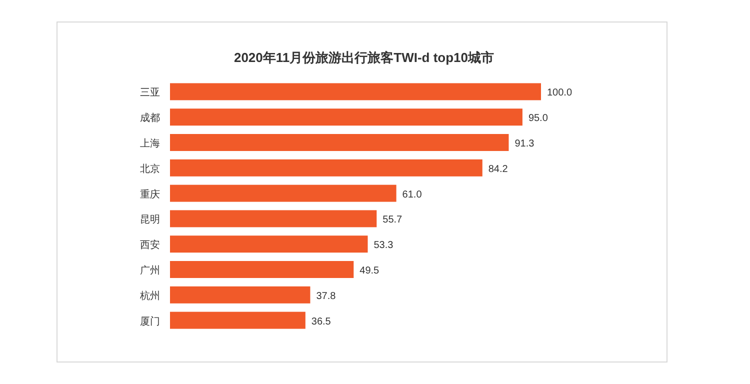 The width and height of the screenshot is (750, 384). I want to click on y-tick-label: 广州, so click(150, 270).